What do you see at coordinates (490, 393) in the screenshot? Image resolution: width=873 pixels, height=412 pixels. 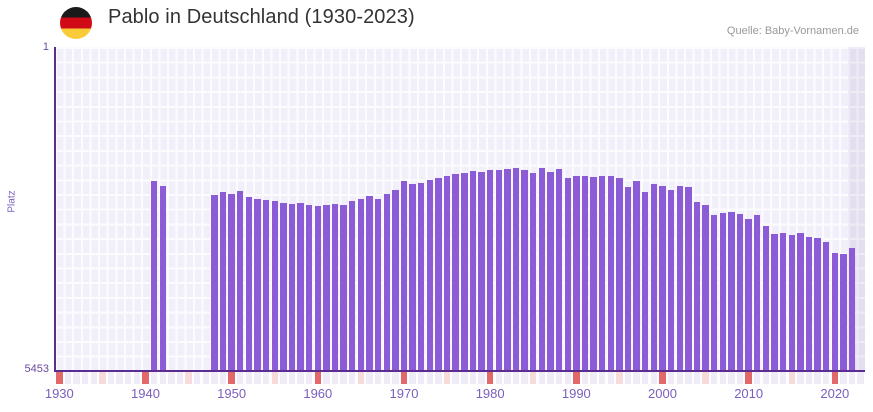 I see `x-axis-label: 1980` at bounding box center [490, 393].